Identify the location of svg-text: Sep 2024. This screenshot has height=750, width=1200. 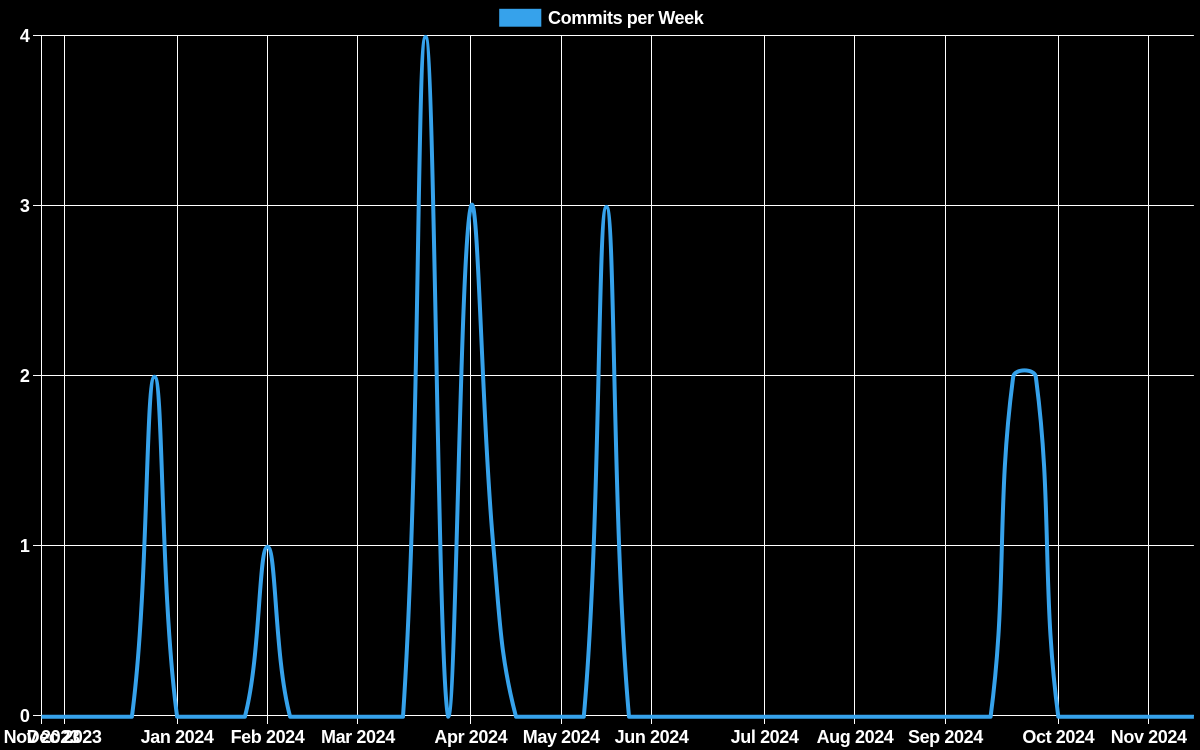
(945, 737).